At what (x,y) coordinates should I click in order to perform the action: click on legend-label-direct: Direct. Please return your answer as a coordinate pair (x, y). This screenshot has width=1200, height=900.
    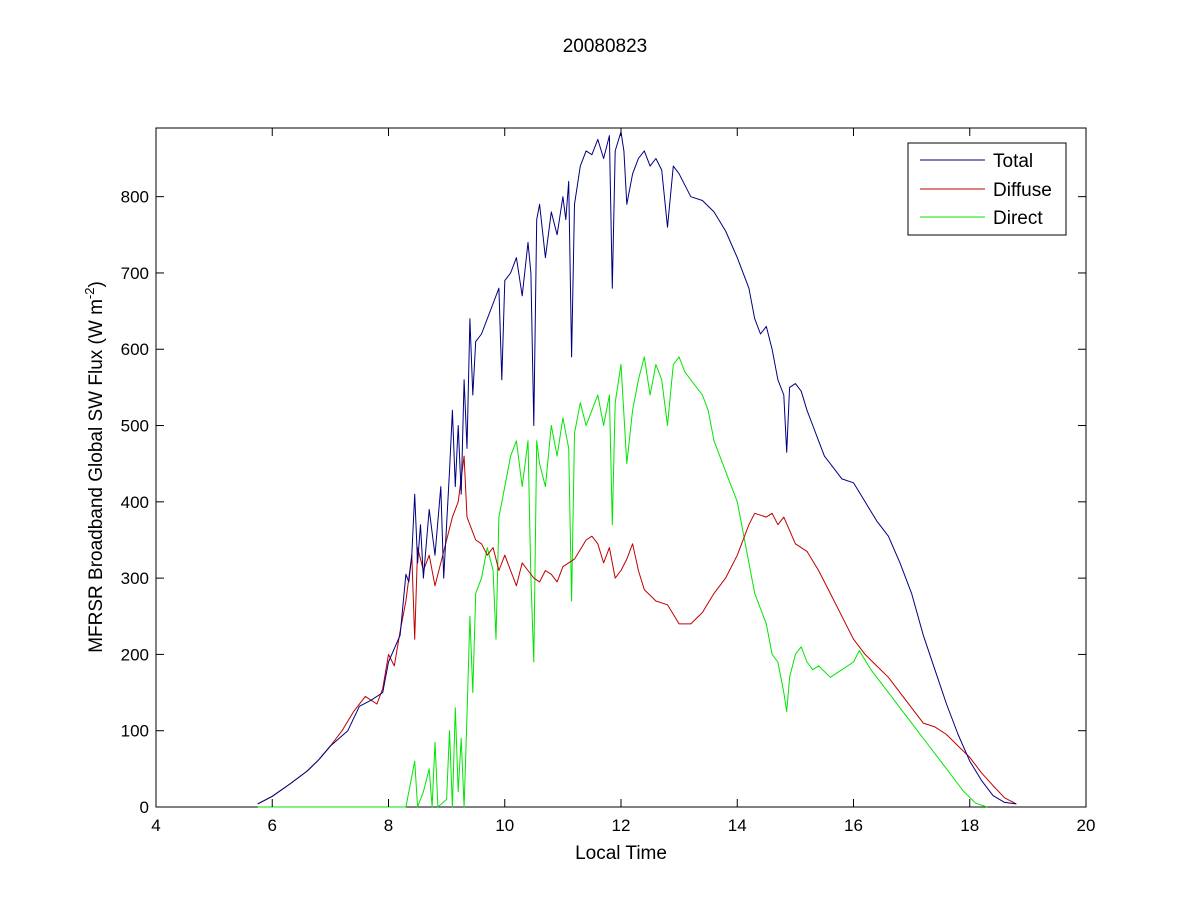
    Looking at the image, I should click on (1018, 218).